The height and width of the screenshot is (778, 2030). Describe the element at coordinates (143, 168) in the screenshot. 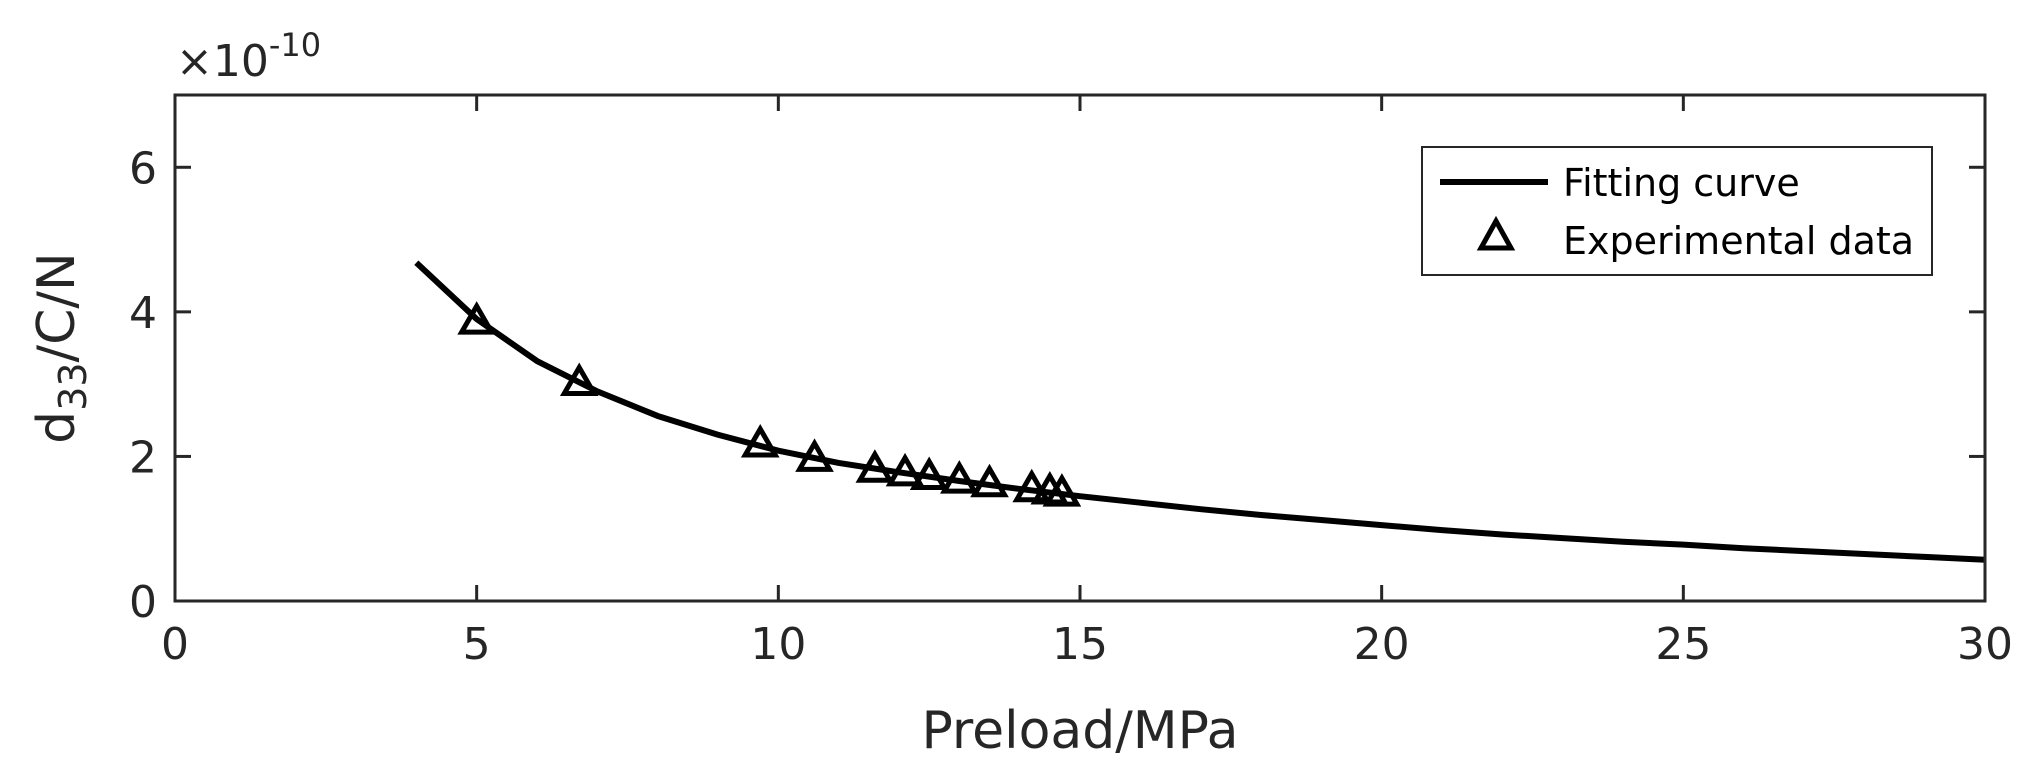

I see `y-tick-label: 6` at that location.